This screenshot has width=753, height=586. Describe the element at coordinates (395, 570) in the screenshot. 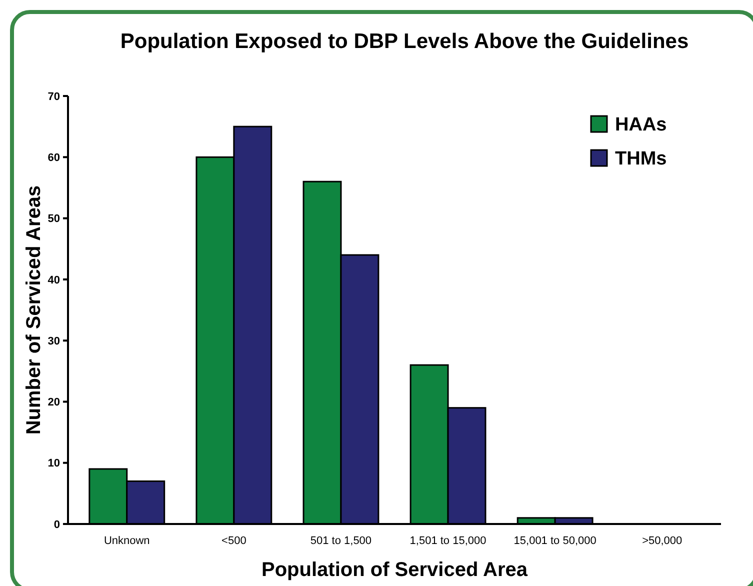

I see `x-axis-title: Population of Serviced Area` at that location.